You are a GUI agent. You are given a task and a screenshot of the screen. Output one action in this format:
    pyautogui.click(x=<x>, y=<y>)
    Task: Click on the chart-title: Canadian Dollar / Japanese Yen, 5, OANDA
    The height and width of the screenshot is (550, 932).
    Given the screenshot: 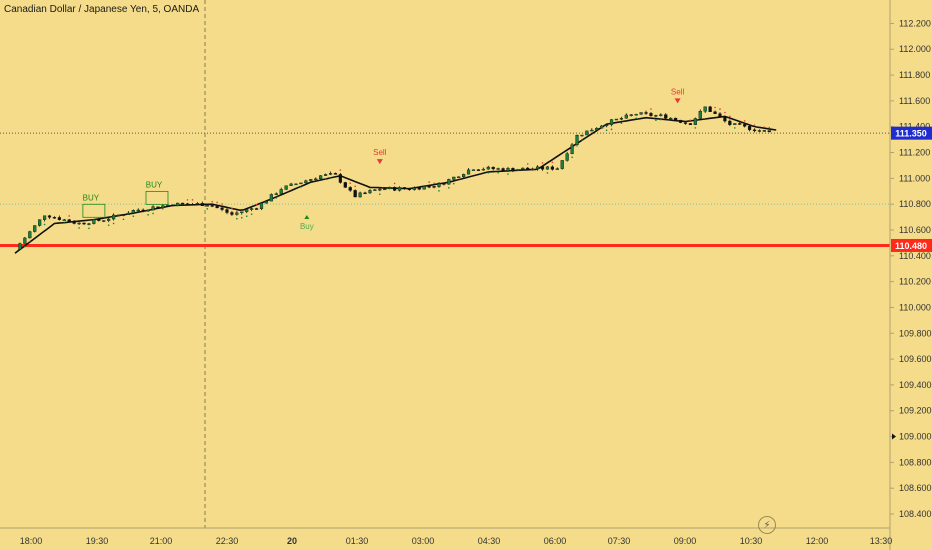 What is the action you would take?
    pyautogui.click(x=102, y=9)
    